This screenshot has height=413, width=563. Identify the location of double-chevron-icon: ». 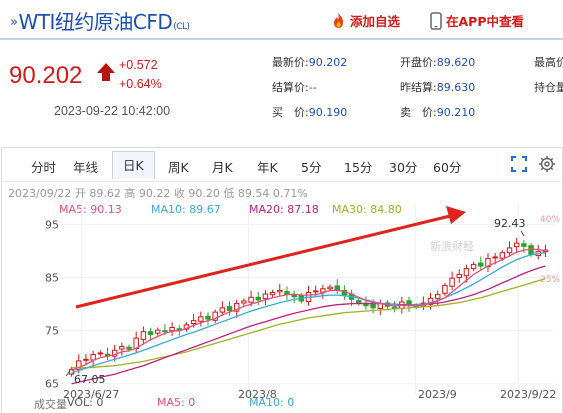
(14, 22).